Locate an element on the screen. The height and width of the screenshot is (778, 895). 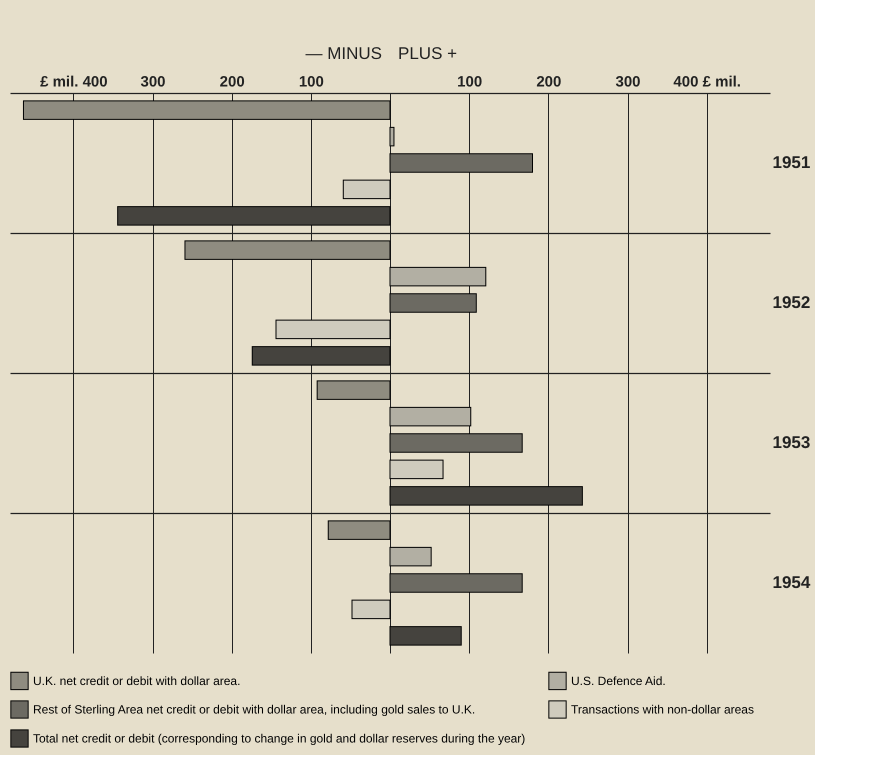
y-tick-label: 1951 is located at coordinates (791, 162).